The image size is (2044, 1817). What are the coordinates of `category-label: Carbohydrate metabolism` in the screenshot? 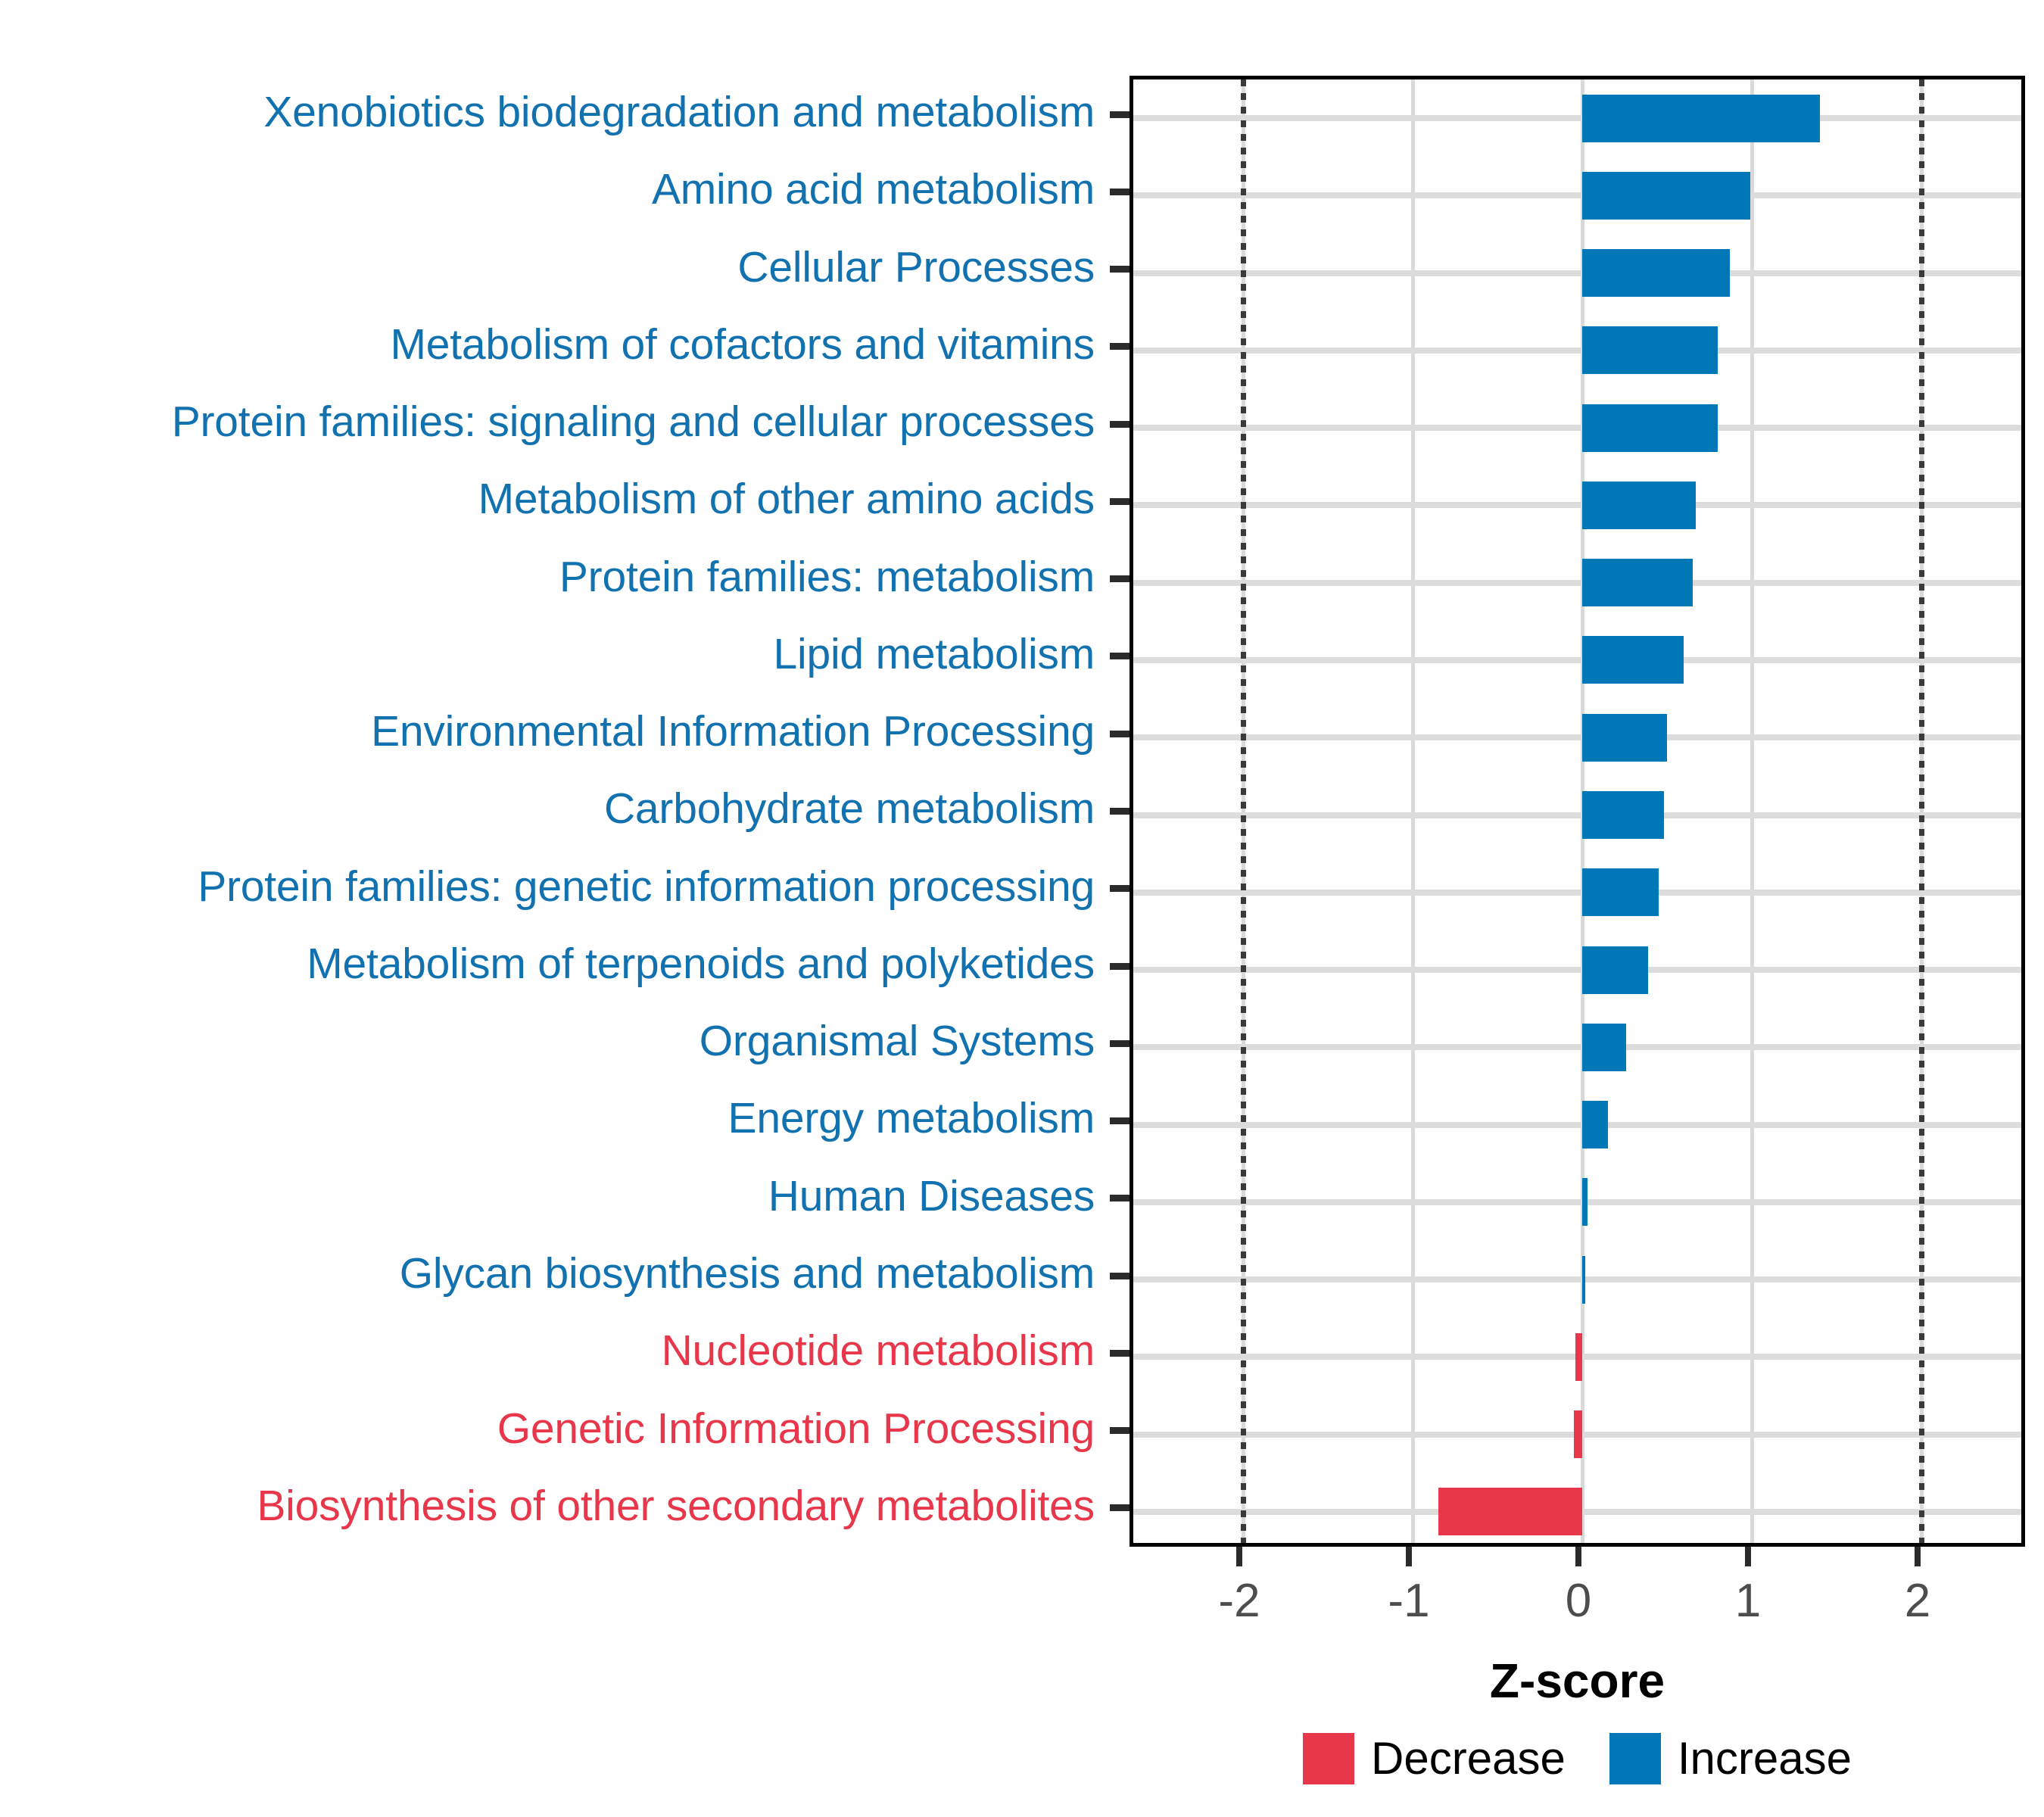 It's located at (849, 809).